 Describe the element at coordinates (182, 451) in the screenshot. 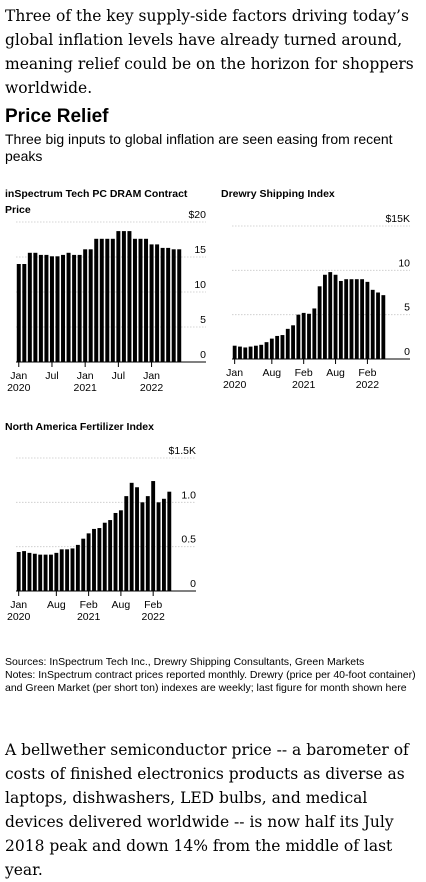

I see `y-tick-label: $1.5K` at that location.